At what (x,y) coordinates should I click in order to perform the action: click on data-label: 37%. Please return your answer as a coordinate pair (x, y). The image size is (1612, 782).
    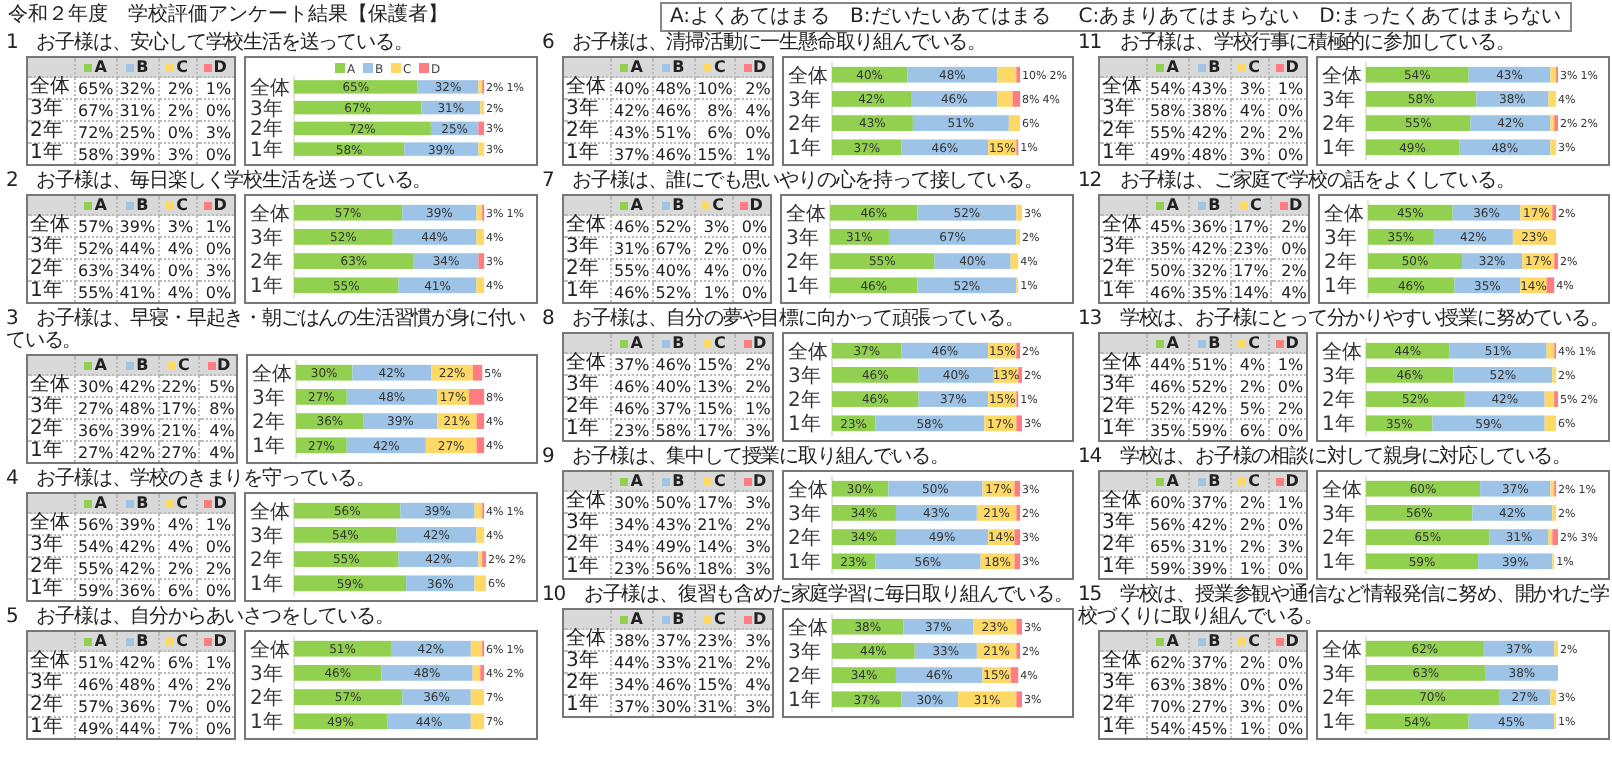
    Looking at the image, I should click on (1209, 502).